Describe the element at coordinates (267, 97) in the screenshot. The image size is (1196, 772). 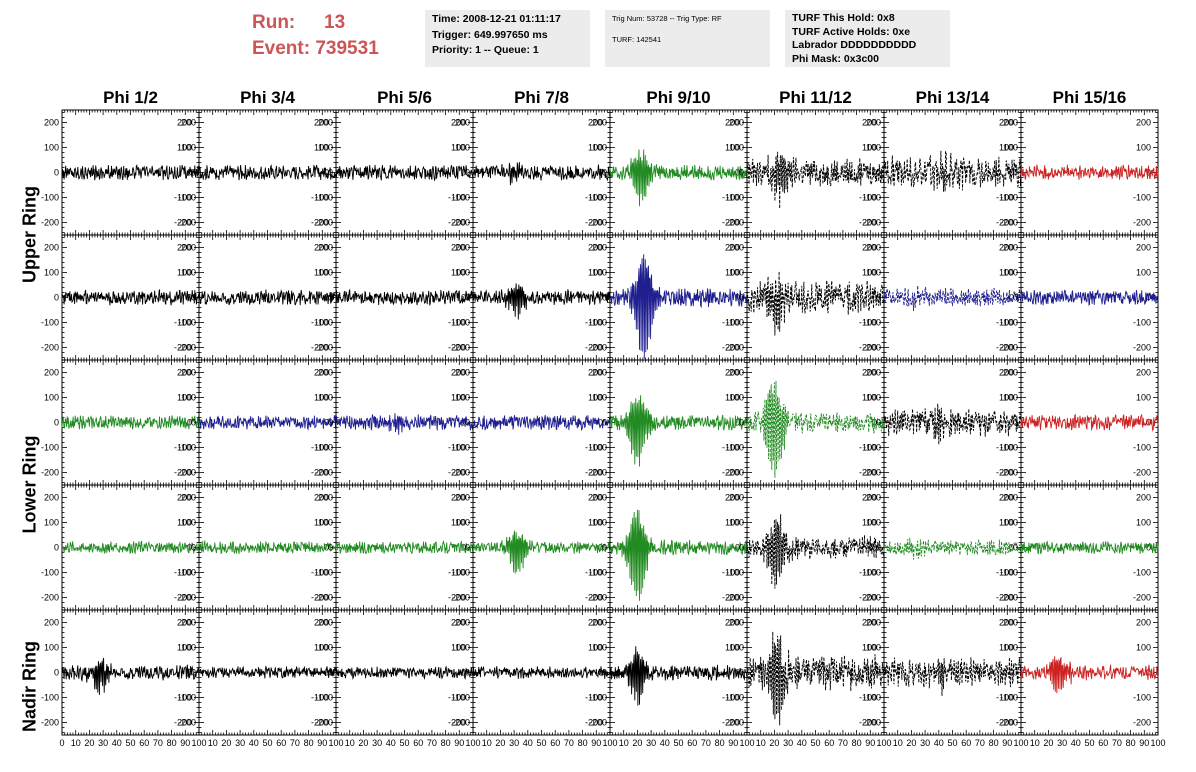
I see `phi-label-2: Phi 3/4` at that location.